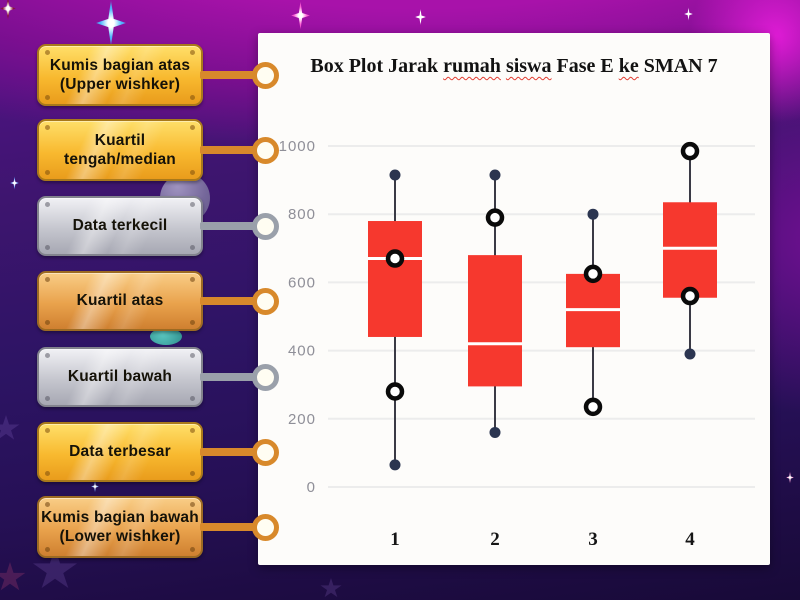 Image resolution: width=800 pixels, height=600 pixels. What do you see at coordinates (628, 66) in the screenshot?
I see `chart-title-word: ke` at bounding box center [628, 66].